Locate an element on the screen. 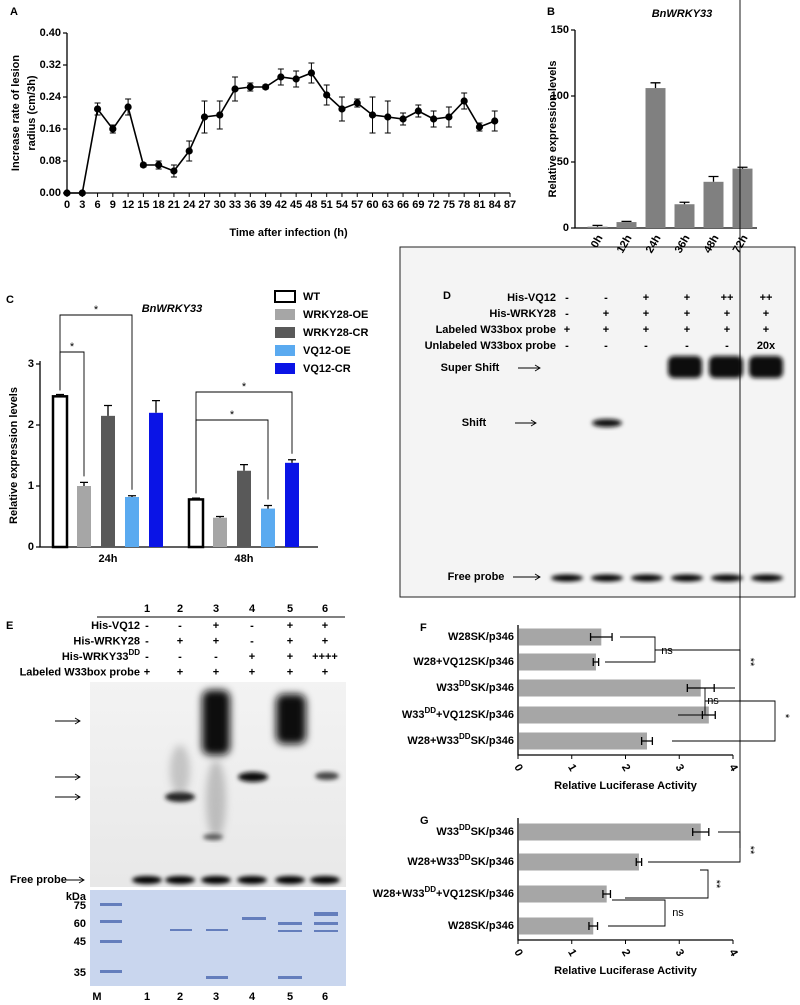 The image size is (800, 1005). y-tick-label: 0.32 is located at coordinates (50, 65).